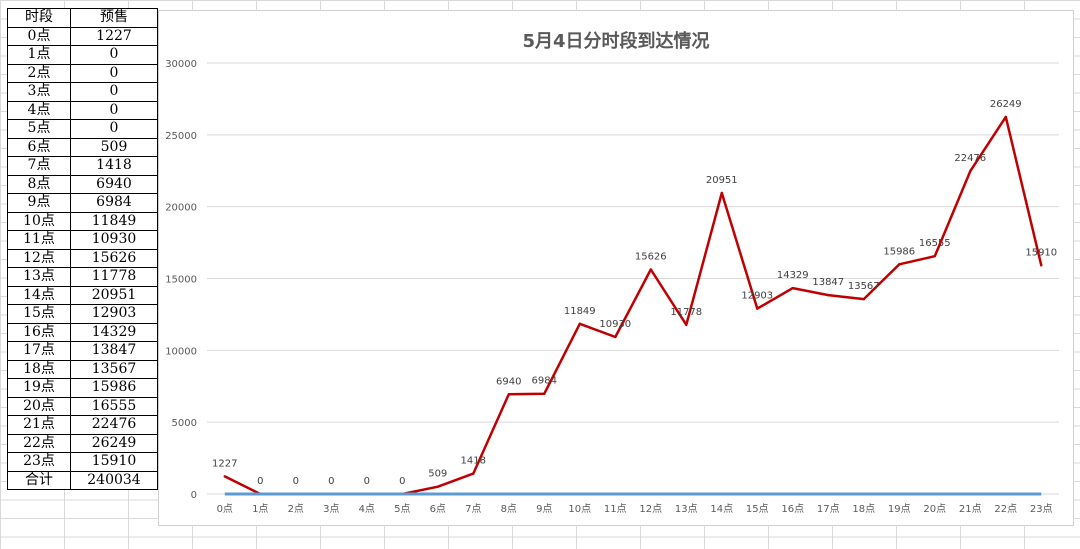  Describe the element at coordinates (473, 461) in the screenshot. I see `data-label: 1418` at that location.